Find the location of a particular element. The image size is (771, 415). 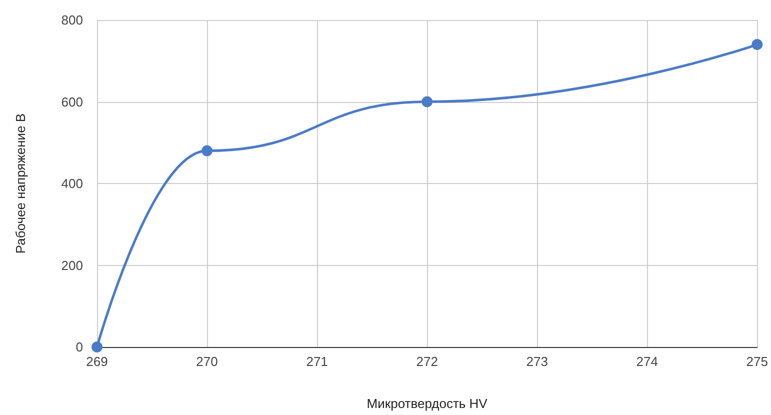

x-axis-title: Микротвердость HV is located at coordinates (427, 403).